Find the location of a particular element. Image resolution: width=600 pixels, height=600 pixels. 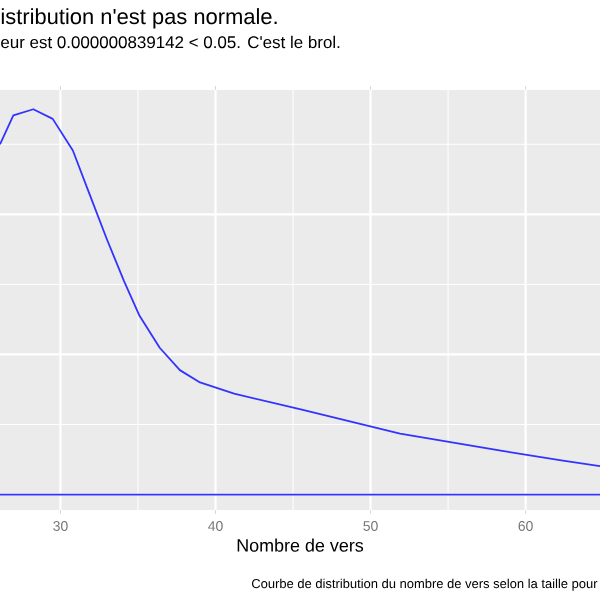

chart-title: istribution n'est pas normale. is located at coordinates (139, 18).